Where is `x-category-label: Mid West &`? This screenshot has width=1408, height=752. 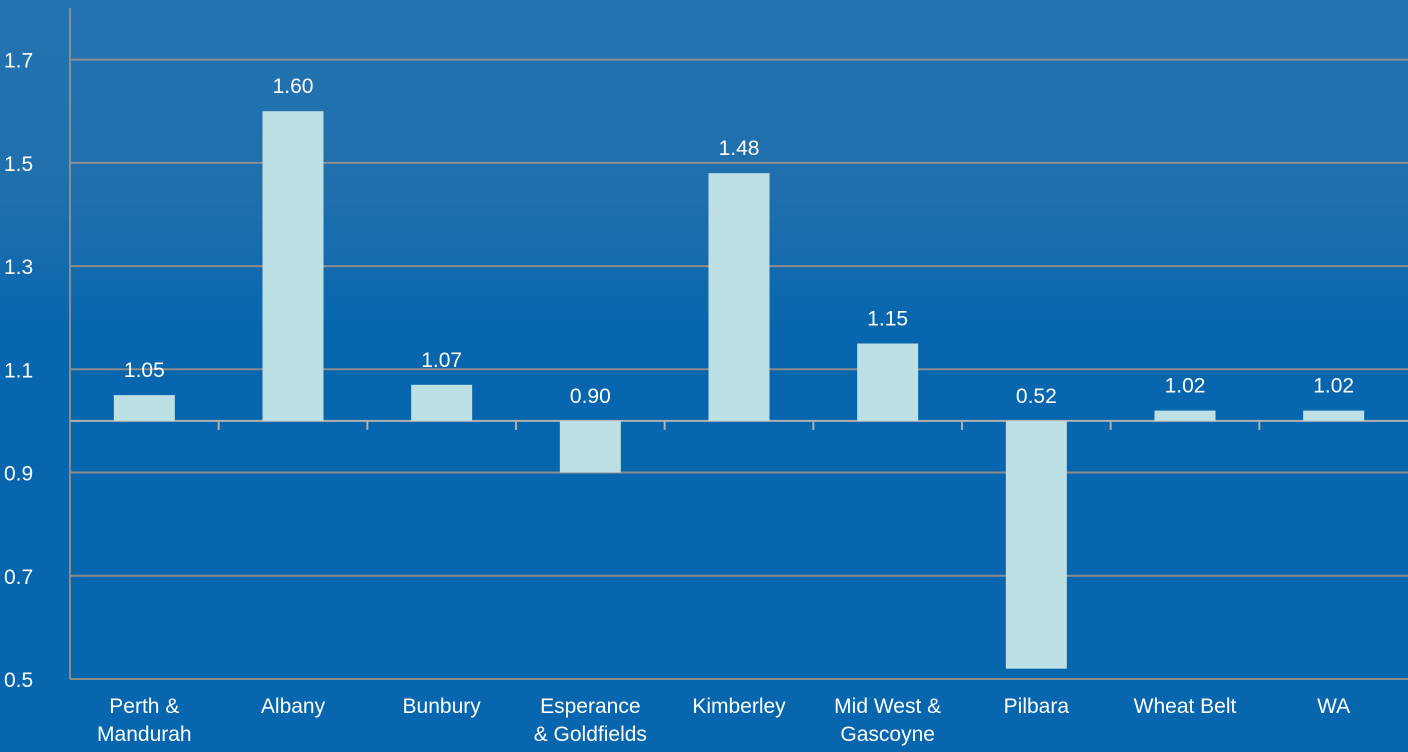
x-category-label: Mid West & is located at coordinates (887, 706).